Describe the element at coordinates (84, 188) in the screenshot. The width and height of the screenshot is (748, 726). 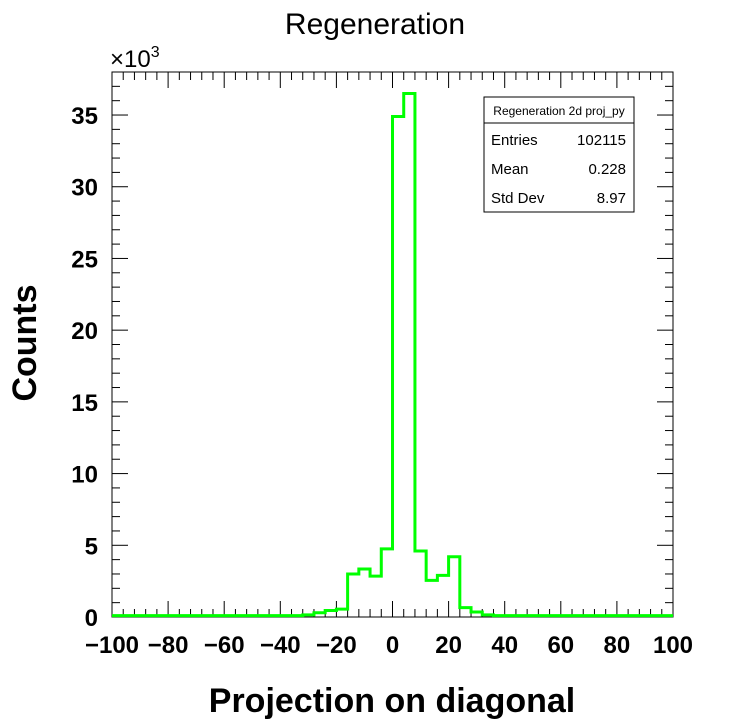
I see `y-tick-label: 30` at that location.